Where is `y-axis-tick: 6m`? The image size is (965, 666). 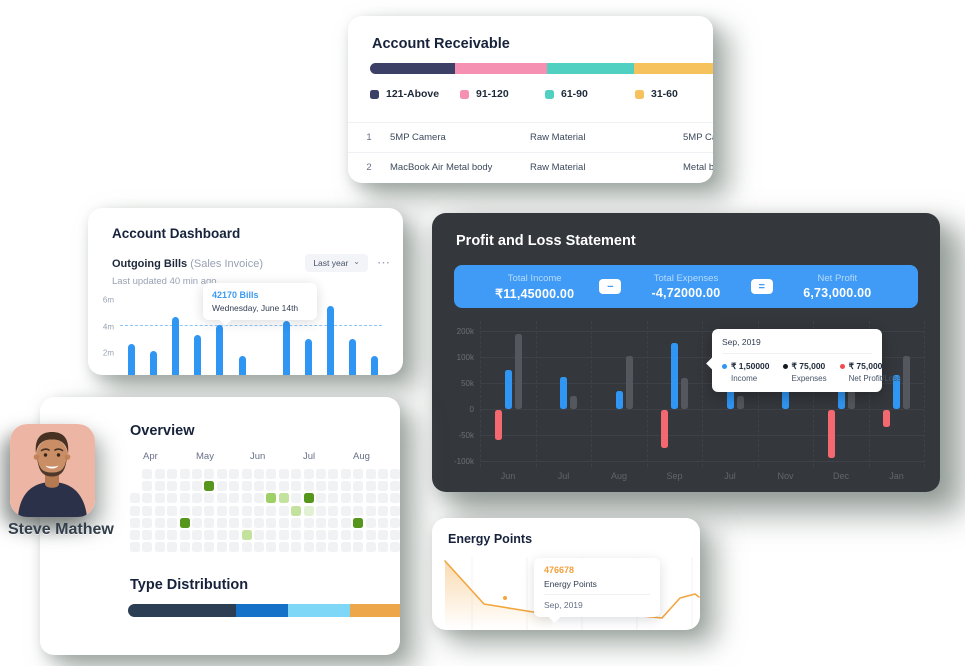 y-axis-tick: 6m is located at coordinates (108, 300).